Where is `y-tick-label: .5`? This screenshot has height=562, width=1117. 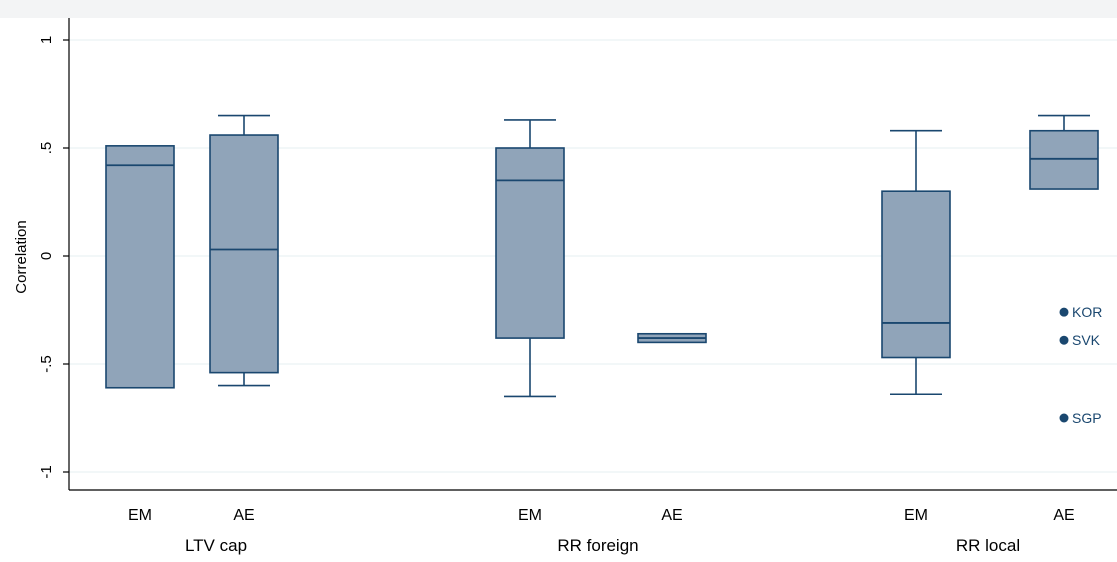
y-tick-label: .5 is located at coordinates (46, 148).